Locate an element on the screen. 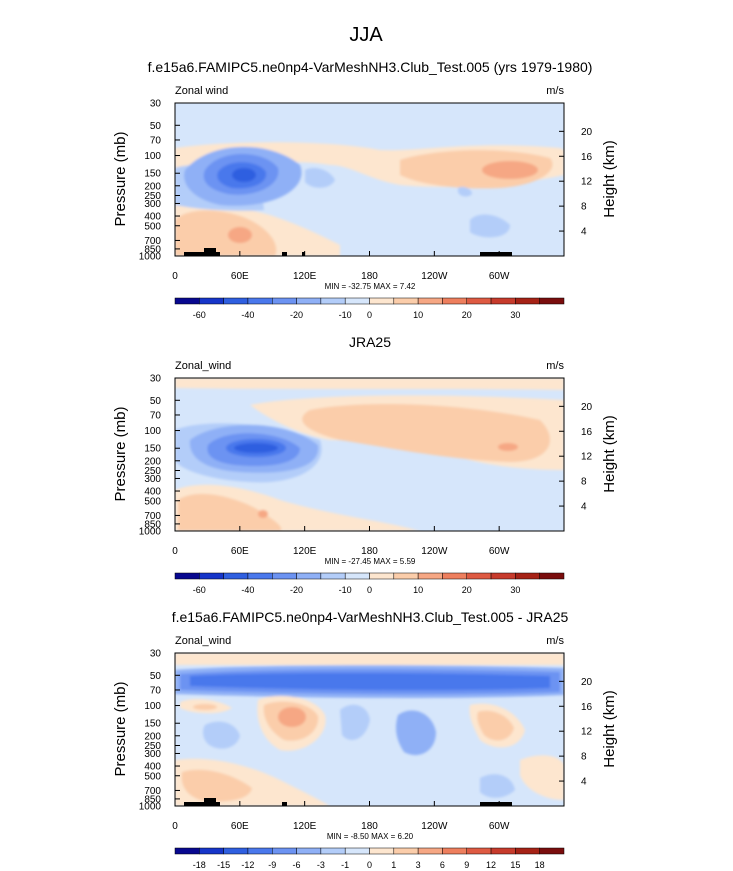 This screenshot has width=733, height=871. y-tick-label: 250 is located at coordinates (152, 746).